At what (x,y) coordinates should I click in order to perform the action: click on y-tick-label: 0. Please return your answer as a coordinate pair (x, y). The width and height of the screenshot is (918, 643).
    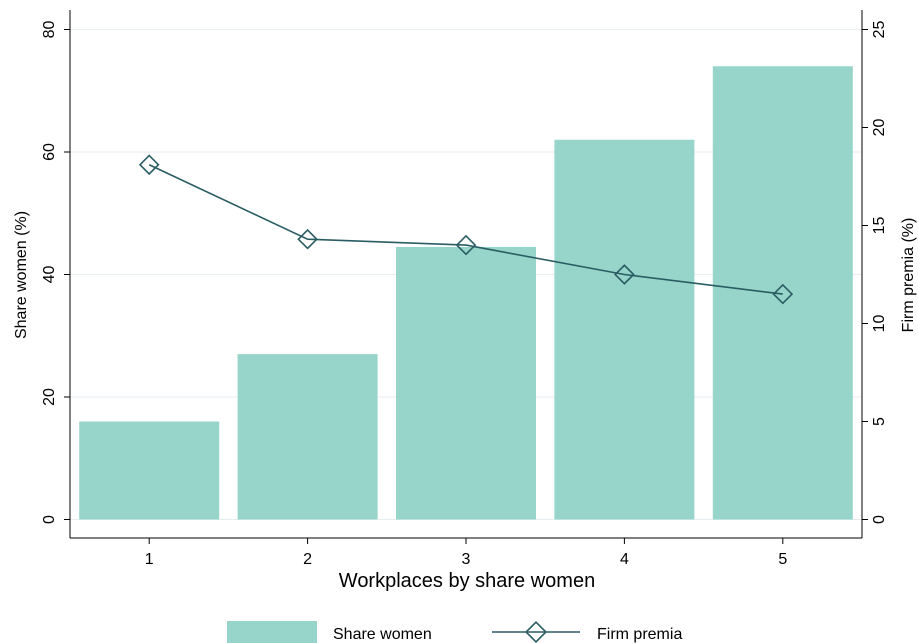
    Looking at the image, I should click on (49, 519).